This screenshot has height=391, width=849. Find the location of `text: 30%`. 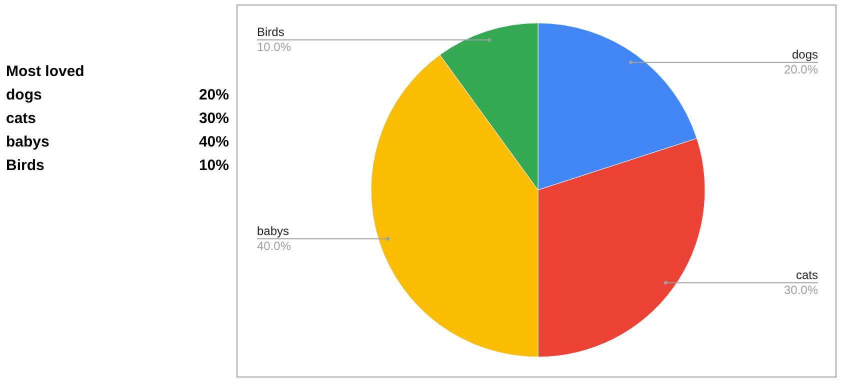

text: 30% is located at coordinates (213, 118).